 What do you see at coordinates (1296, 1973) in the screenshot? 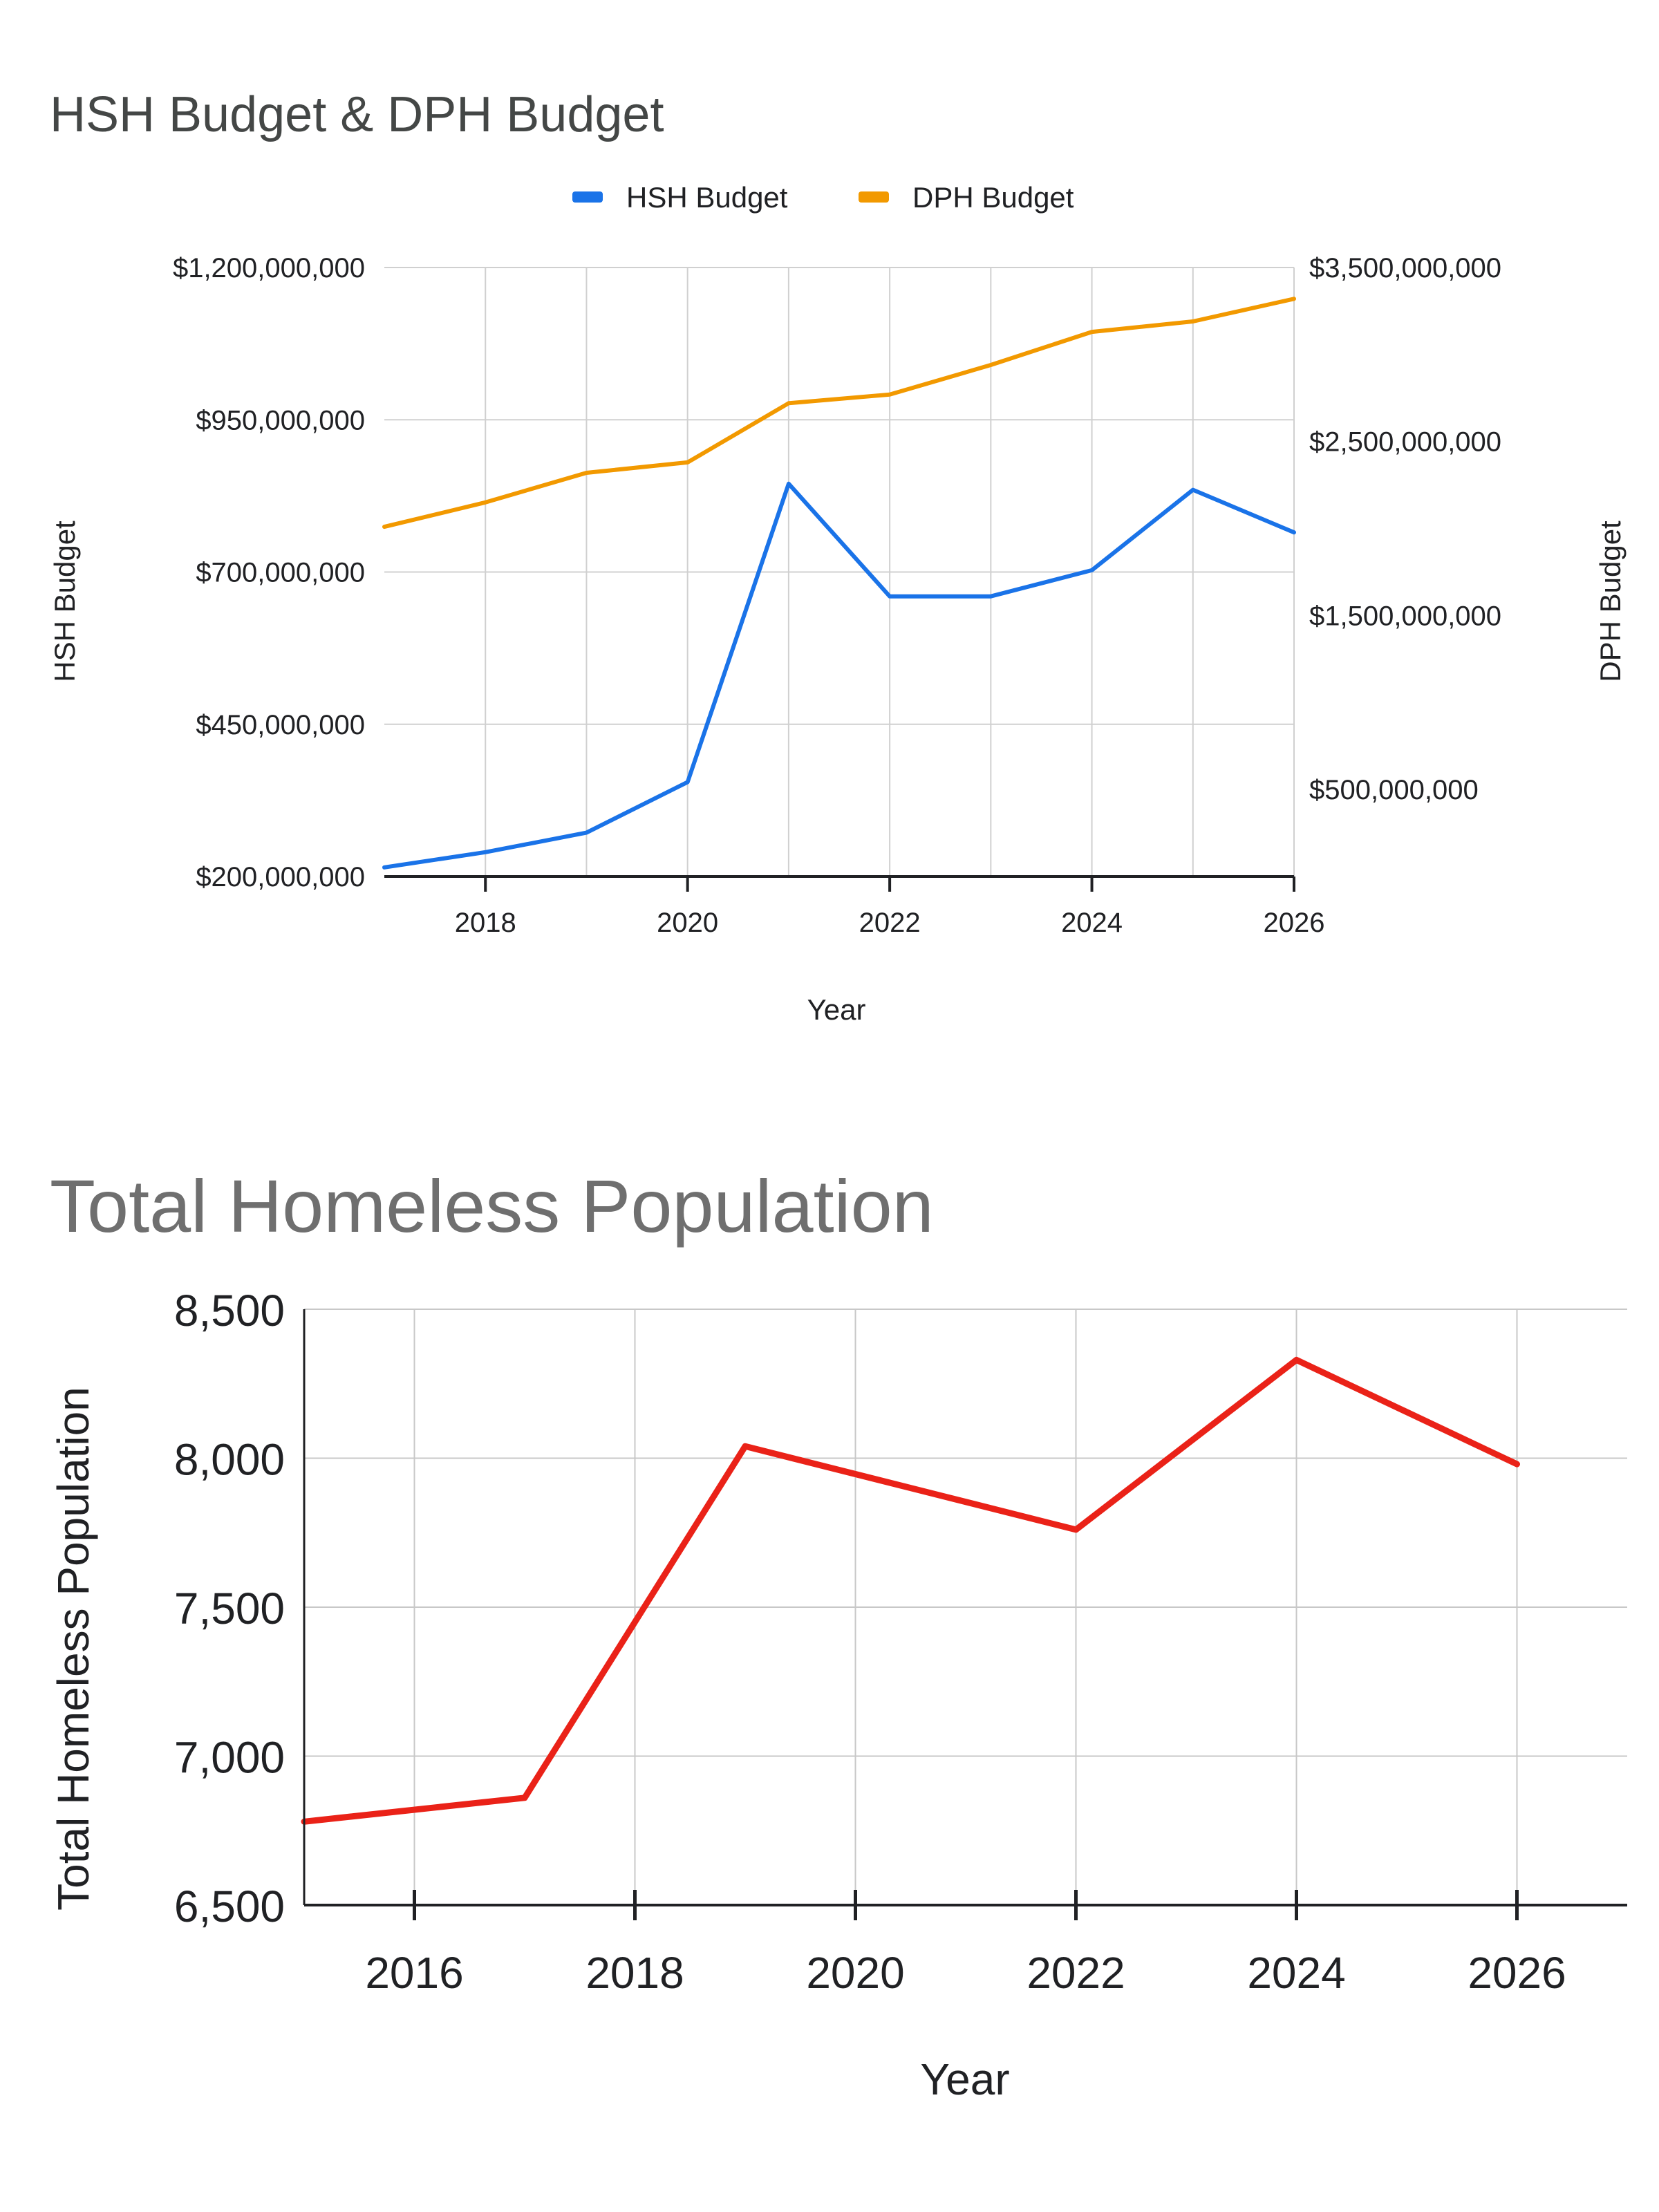
I see `homeless-x-tick-label: 2024` at bounding box center [1296, 1973].